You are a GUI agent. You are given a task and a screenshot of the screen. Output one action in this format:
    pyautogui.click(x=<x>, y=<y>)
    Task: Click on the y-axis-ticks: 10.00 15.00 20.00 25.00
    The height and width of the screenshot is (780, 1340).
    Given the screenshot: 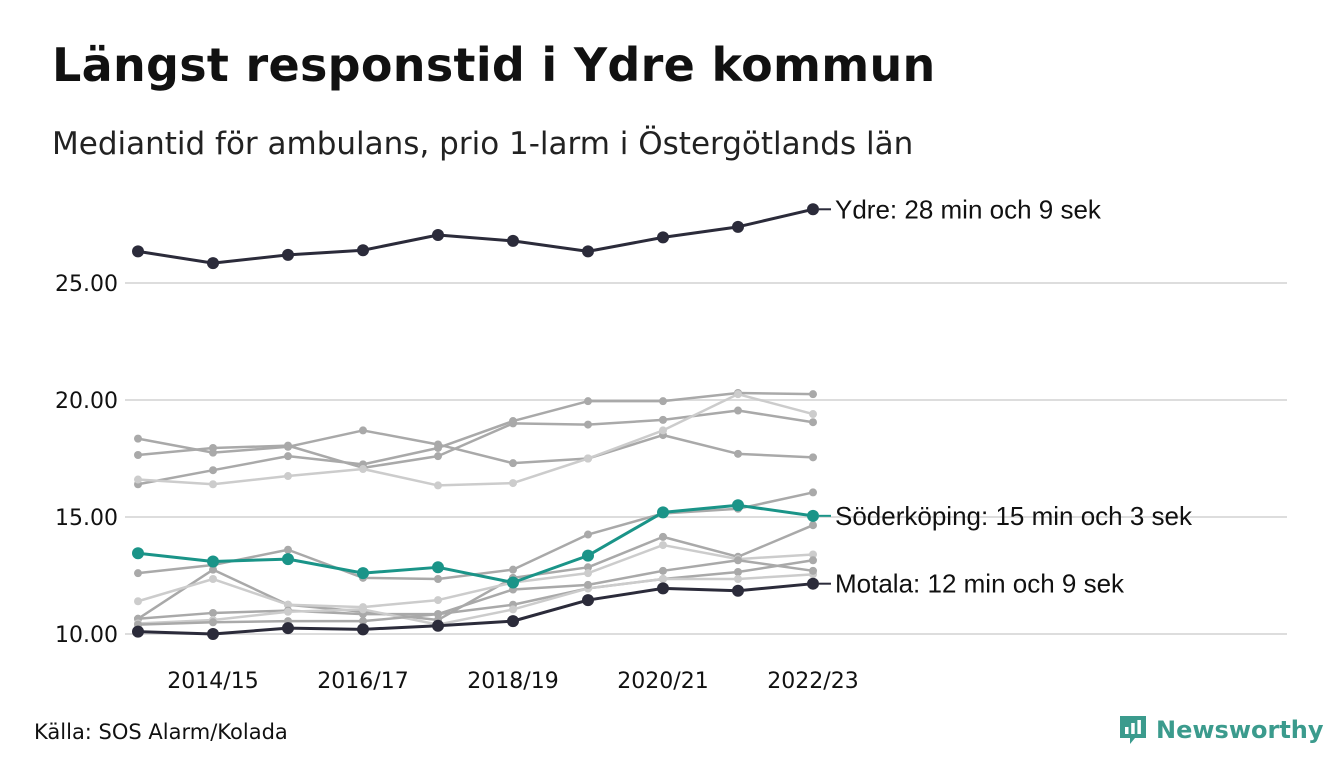 What is the action you would take?
    pyautogui.click(x=86, y=460)
    